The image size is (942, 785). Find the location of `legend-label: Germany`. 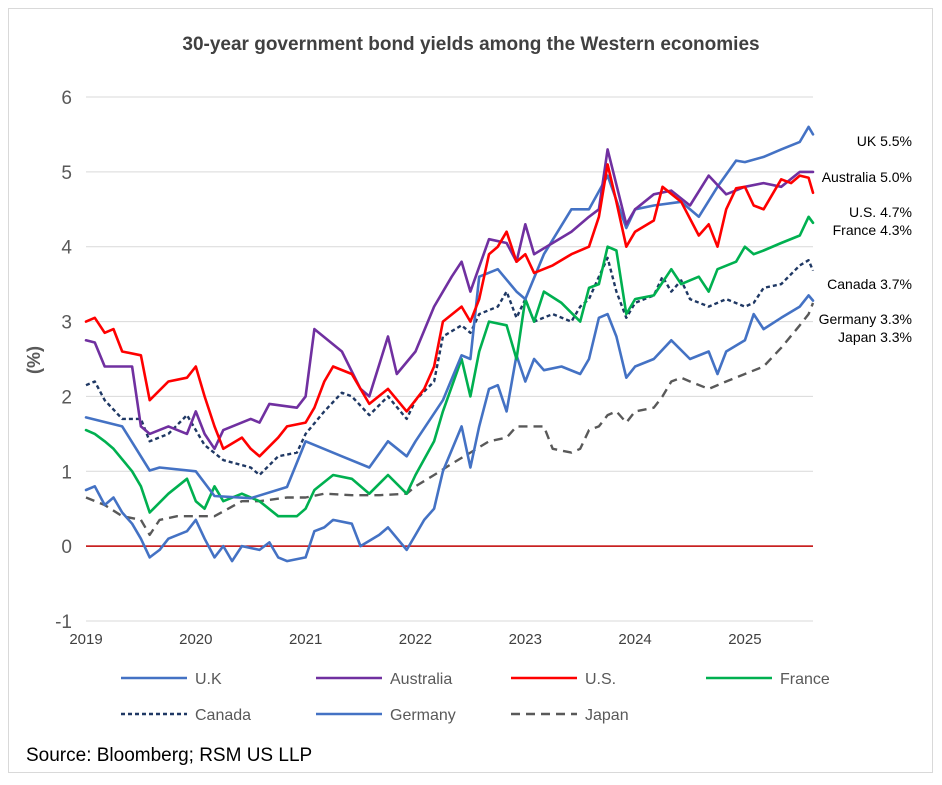

legend-label: Germany is located at coordinates (423, 715).